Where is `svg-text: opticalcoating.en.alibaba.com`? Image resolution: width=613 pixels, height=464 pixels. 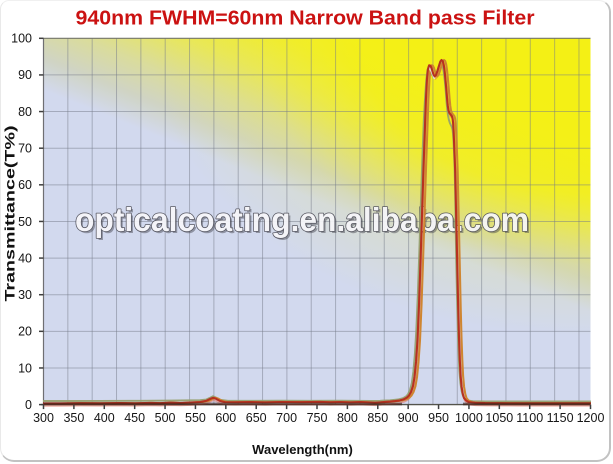 svg-text: opticalcoating.en.alibaba.com is located at coordinates (302, 219).